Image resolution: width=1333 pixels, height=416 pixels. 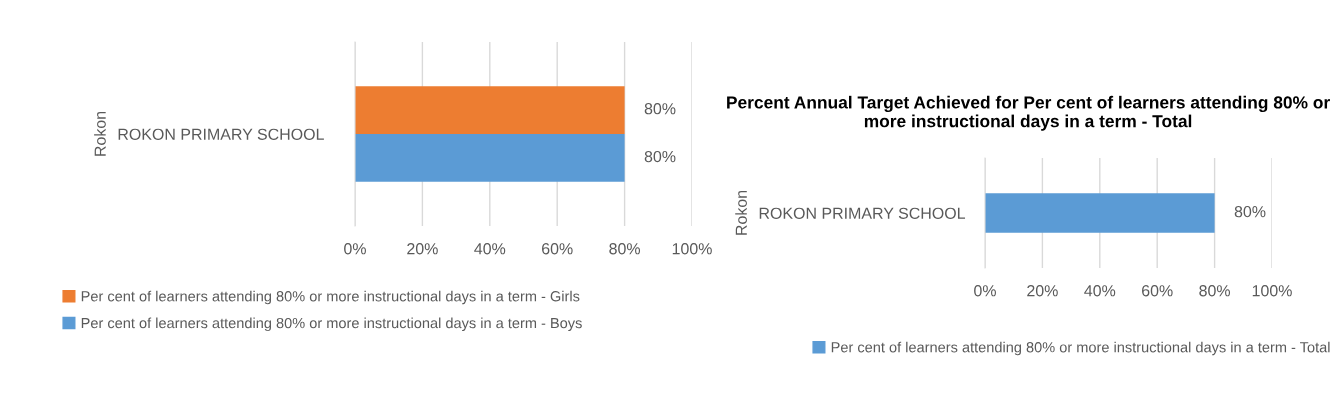 What do you see at coordinates (1080, 348) in the screenshot?
I see `legend-label: Per cent of learners attending 80% or more instructional days in a term - Total` at bounding box center [1080, 348].